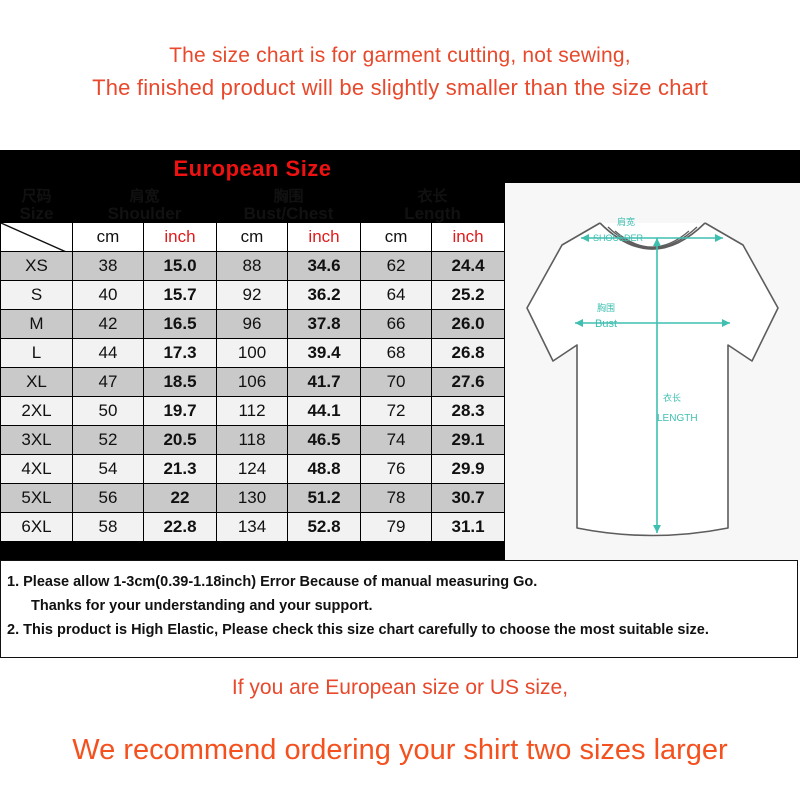 The width and height of the screenshot is (800, 800). Describe the element at coordinates (36, 440) in the screenshot. I see `cell-size: 3XL` at that location.